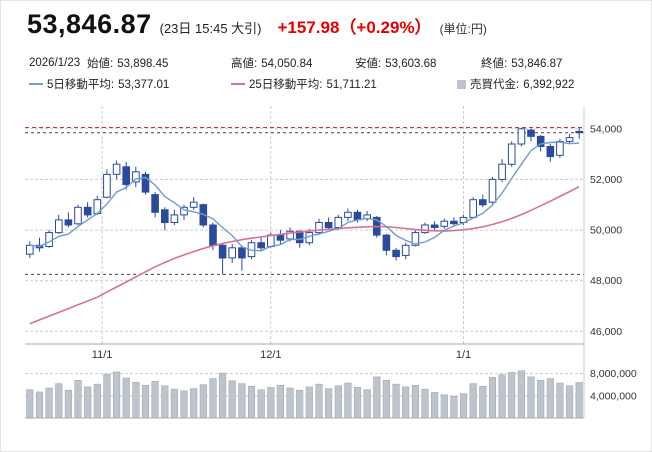  I want to click on close-label: 終値:, so click(494, 63).